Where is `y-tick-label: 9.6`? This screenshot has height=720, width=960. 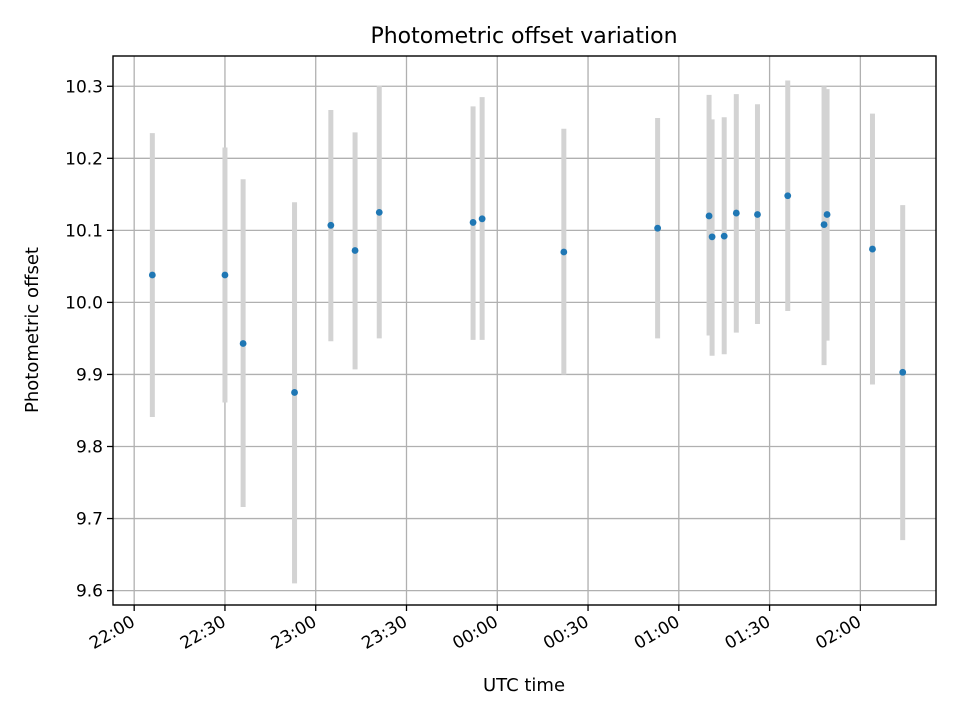
y-tick-label: 9.6 is located at coordinates (89, 592).